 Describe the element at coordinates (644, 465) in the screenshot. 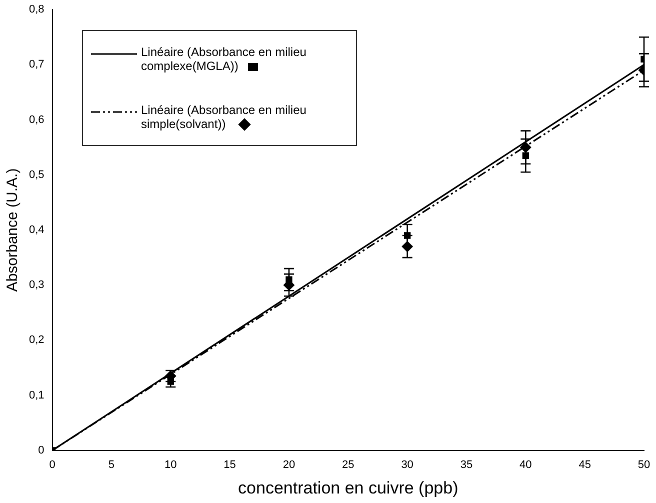

I see `x-tick-label: 50` at that location.